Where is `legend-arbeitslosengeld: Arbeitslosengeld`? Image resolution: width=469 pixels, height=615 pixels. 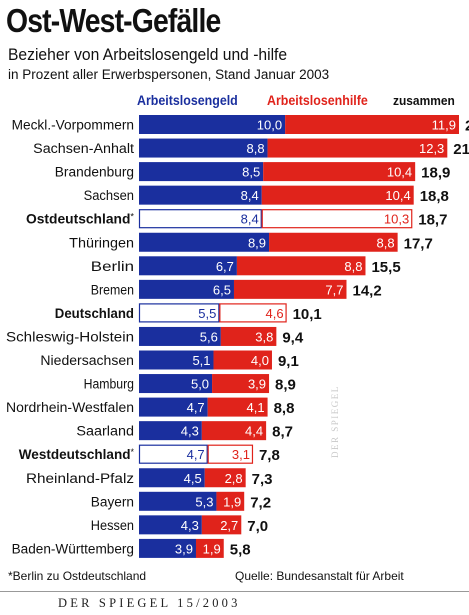 legend-arbeitslosengeld: Arbeitslosengeld is located at coordinates (187, 100).